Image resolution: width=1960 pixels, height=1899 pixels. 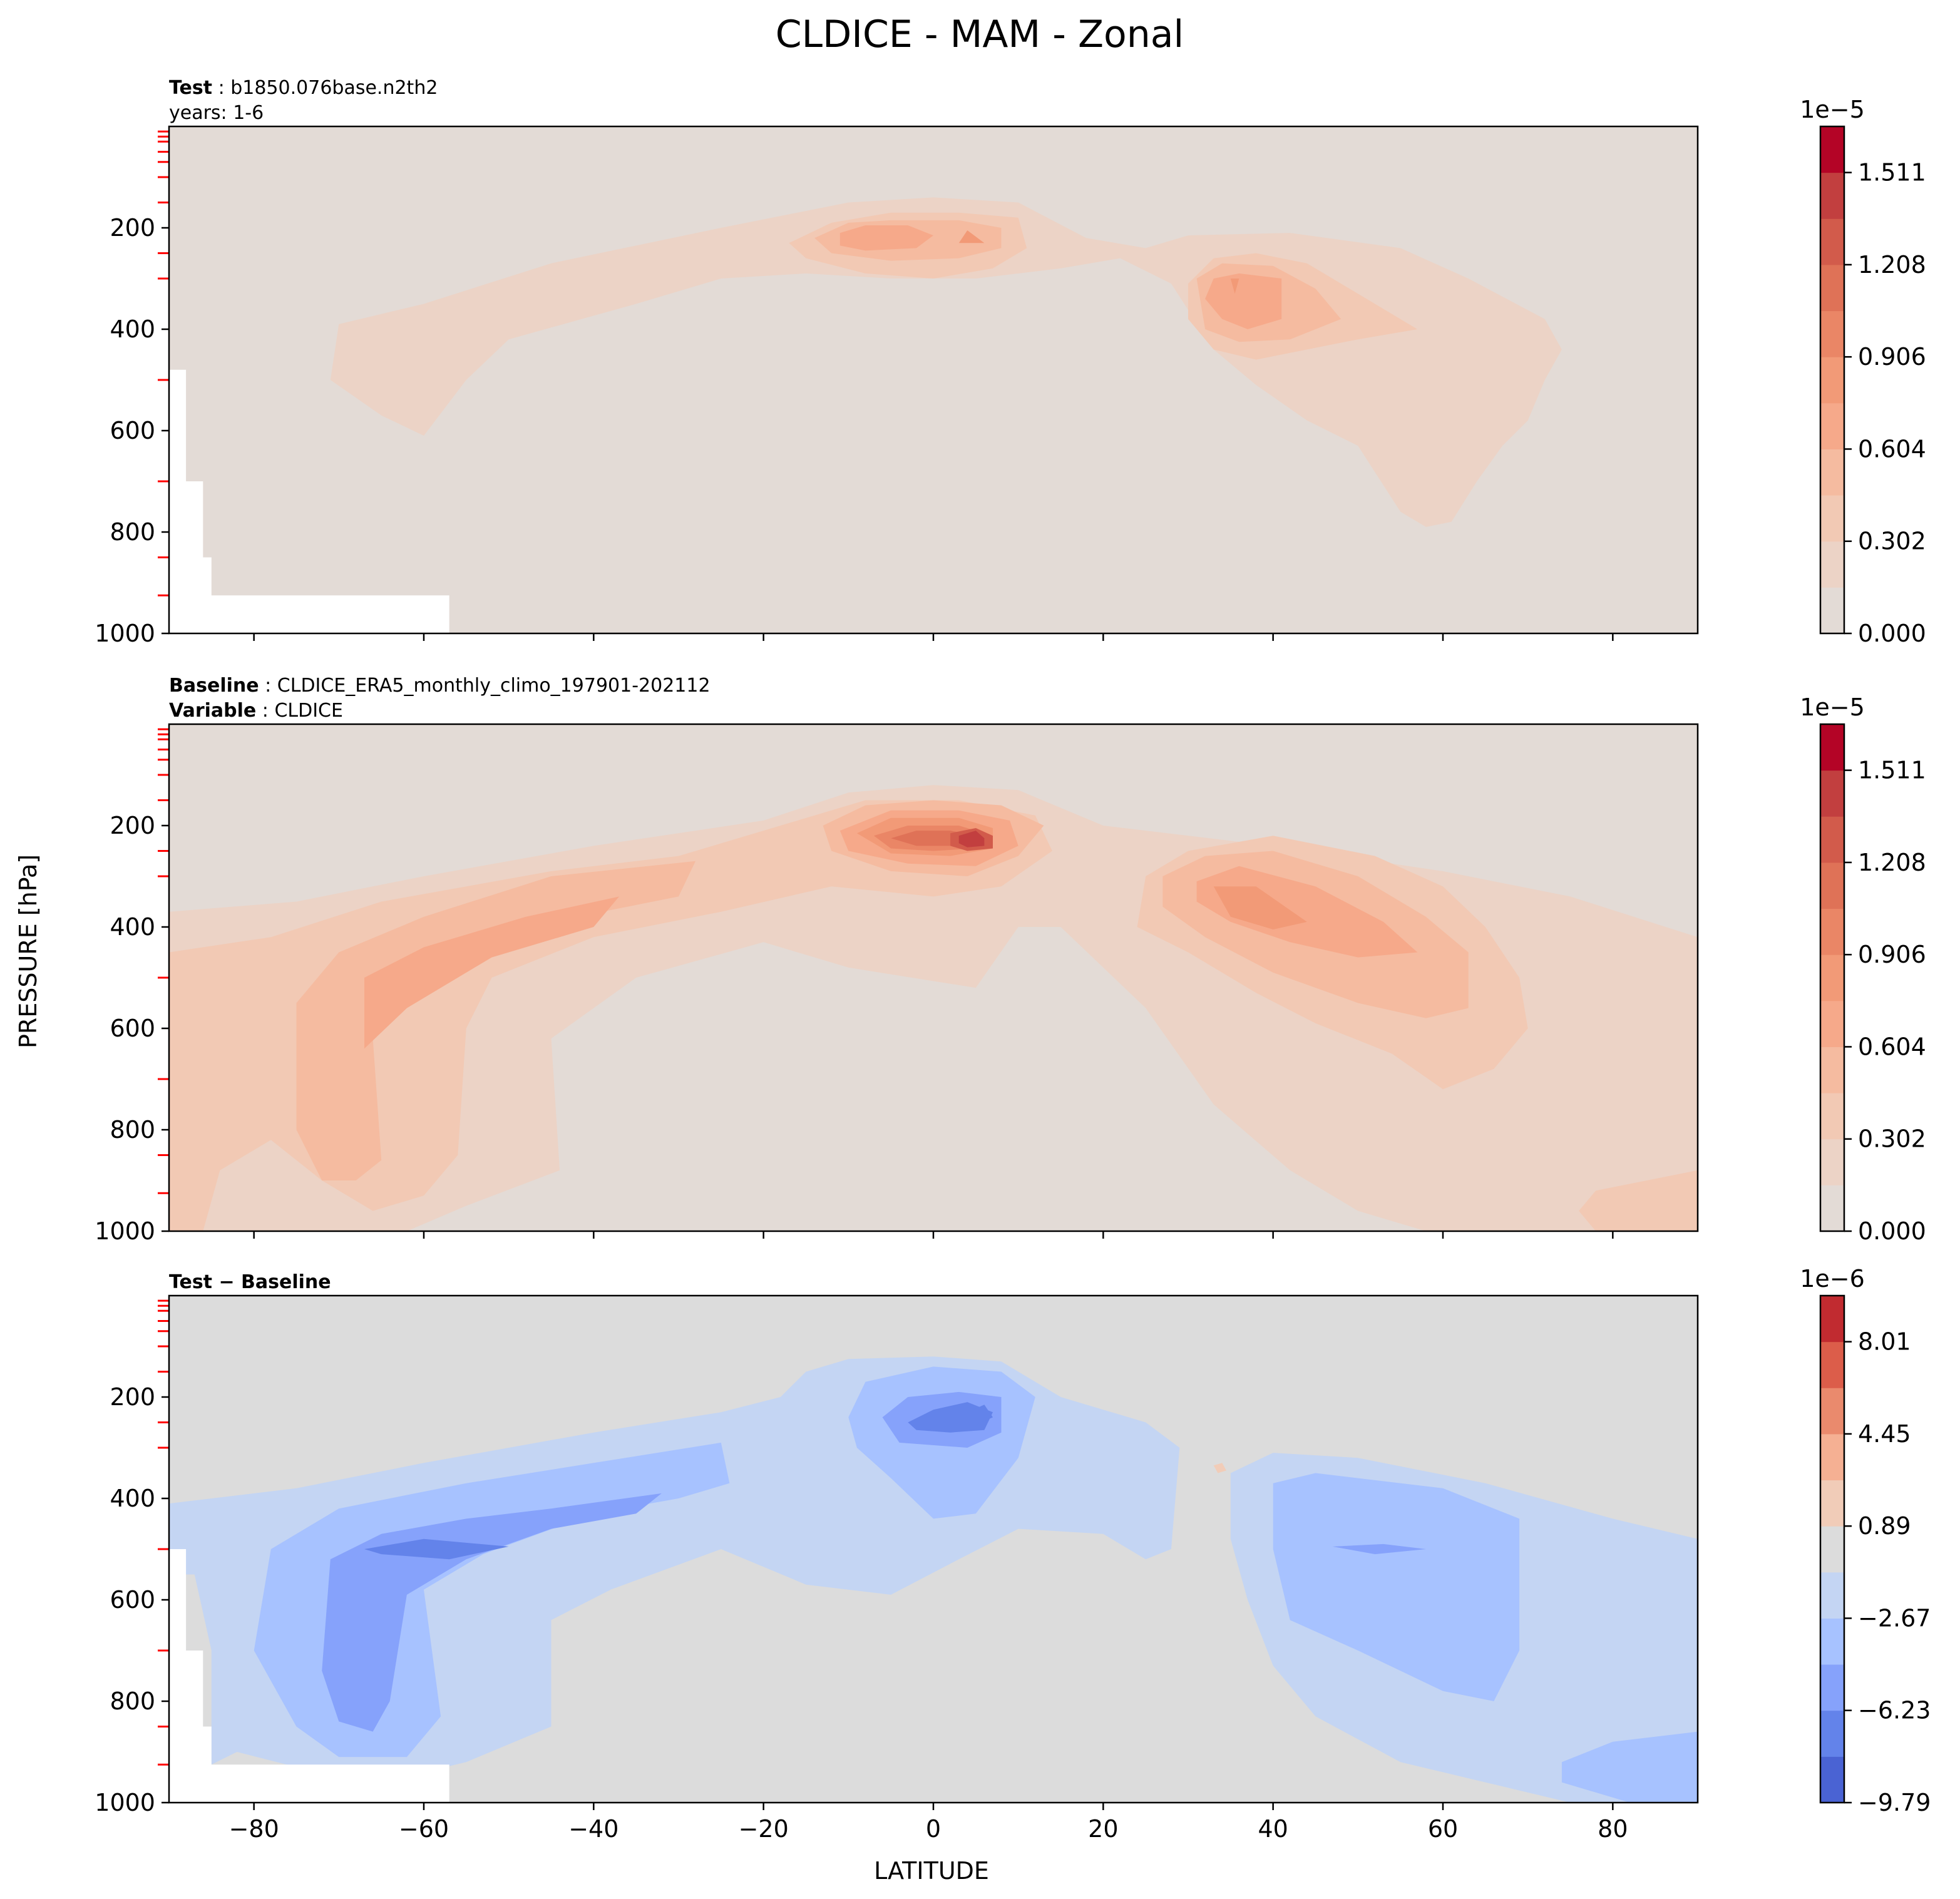 What do you see at coordinates (1892, 1046) in the screenshot?
I see `colorbar-tick-label-baseline-2: 0.604` at bounding box center [1892, 1046].